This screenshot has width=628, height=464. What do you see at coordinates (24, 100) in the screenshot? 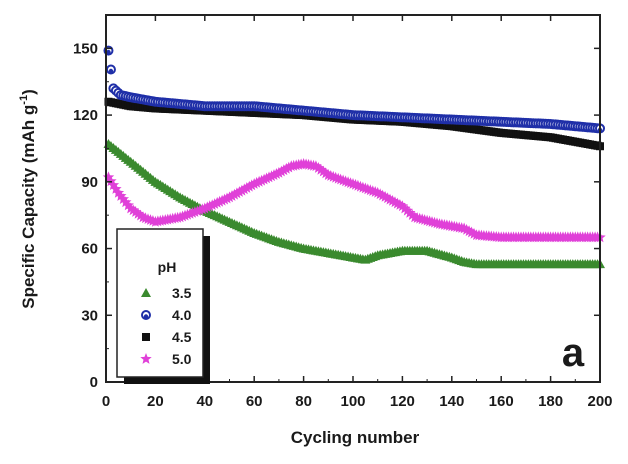
I see `y-axis-title-sup: -1` at bounding box center [24, 100].